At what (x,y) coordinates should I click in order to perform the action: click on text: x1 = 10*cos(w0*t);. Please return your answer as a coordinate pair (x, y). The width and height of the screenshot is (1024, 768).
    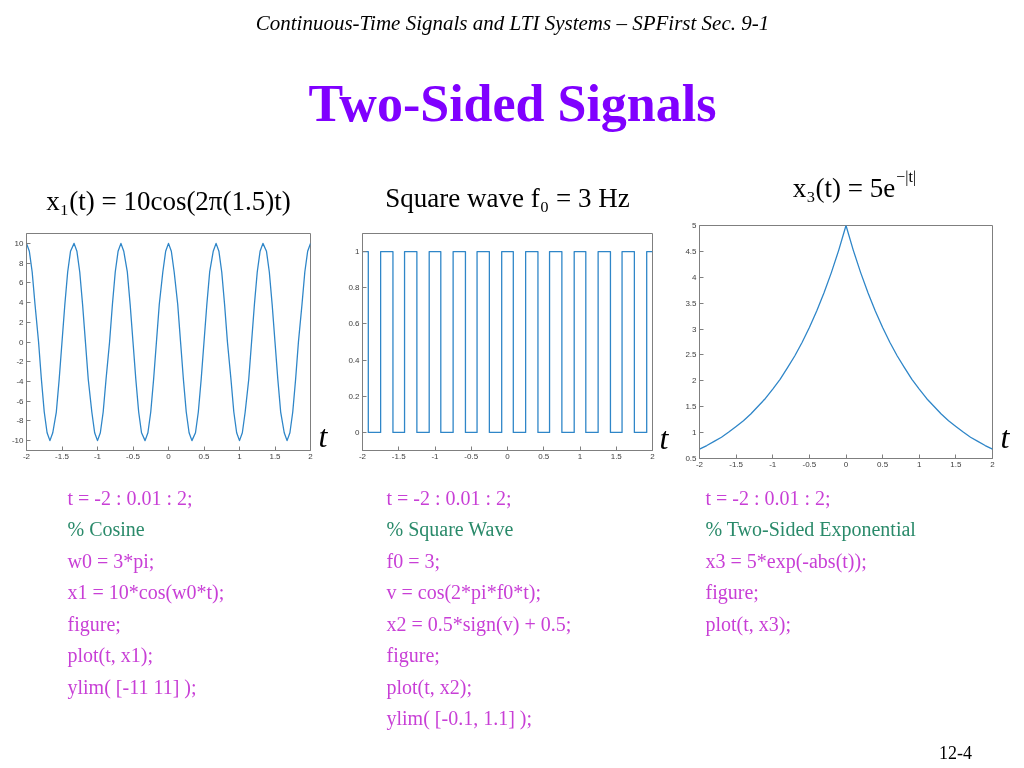
    Looking at the image, I should click on (146, 592).